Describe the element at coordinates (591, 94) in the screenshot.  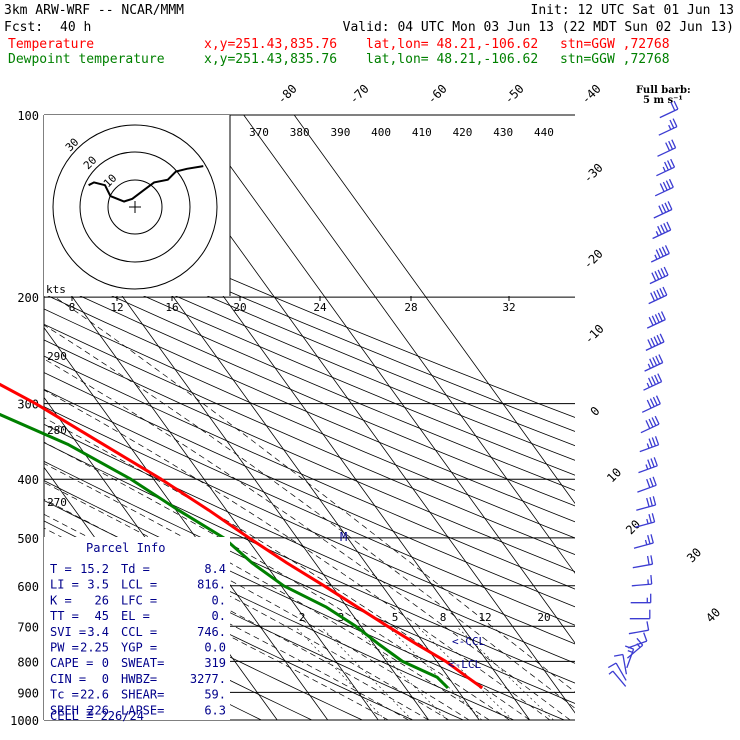
I see `isotherm-label: -40` at that location.